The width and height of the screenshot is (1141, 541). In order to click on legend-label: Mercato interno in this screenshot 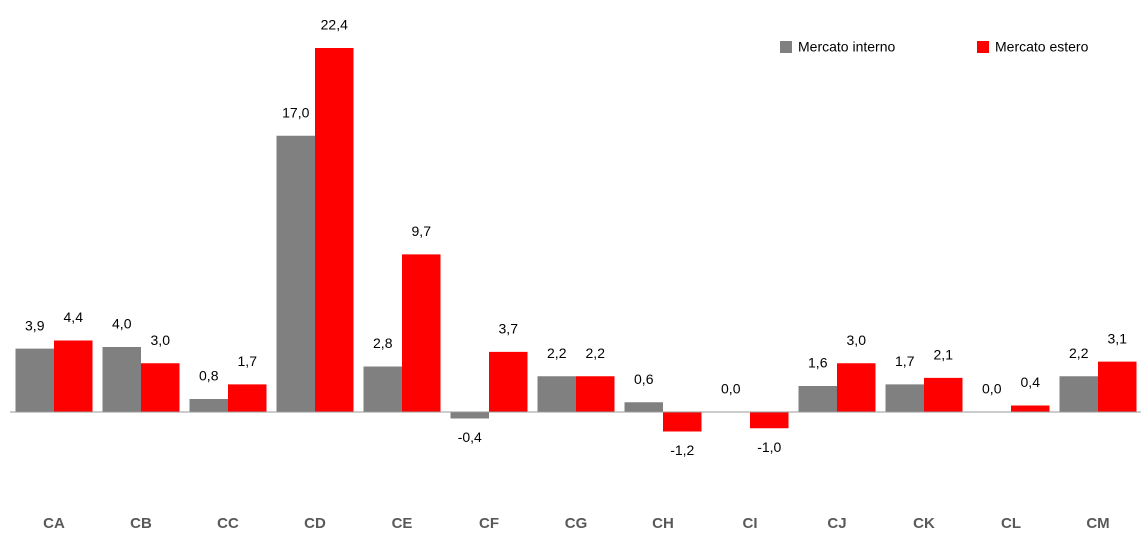, I will do `click(846, 47)`.